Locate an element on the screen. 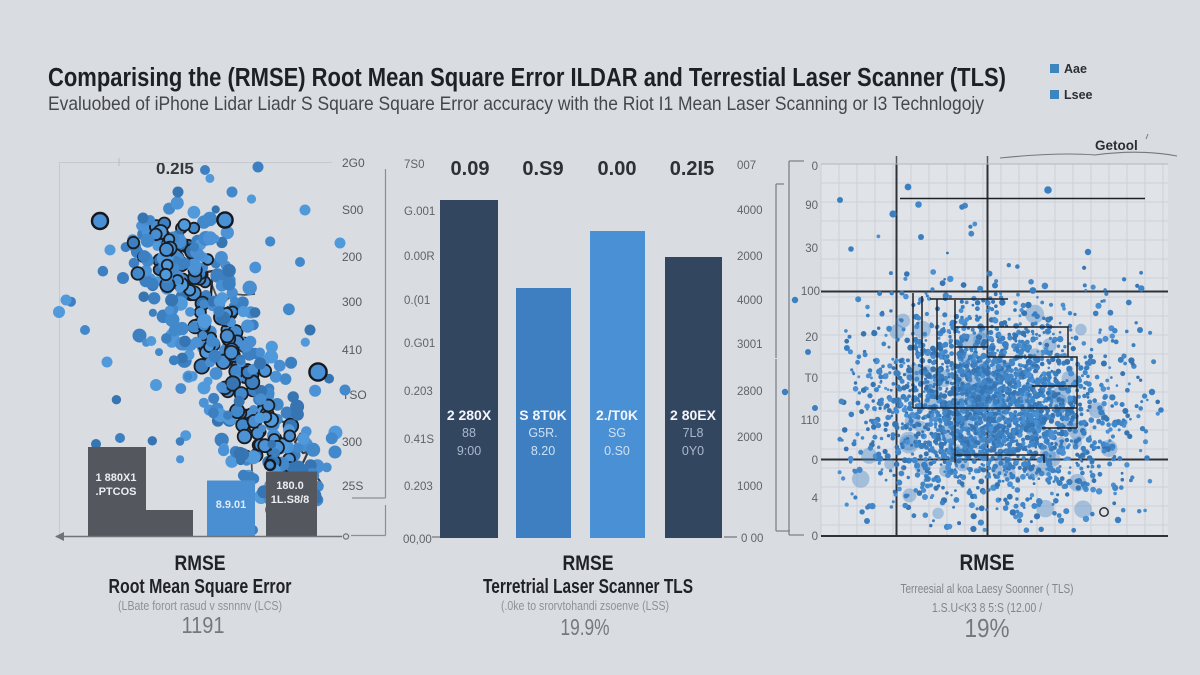 This screenshot has width=1200, height=675. svg-text: 2G0 is located at coordinates (353, 163).